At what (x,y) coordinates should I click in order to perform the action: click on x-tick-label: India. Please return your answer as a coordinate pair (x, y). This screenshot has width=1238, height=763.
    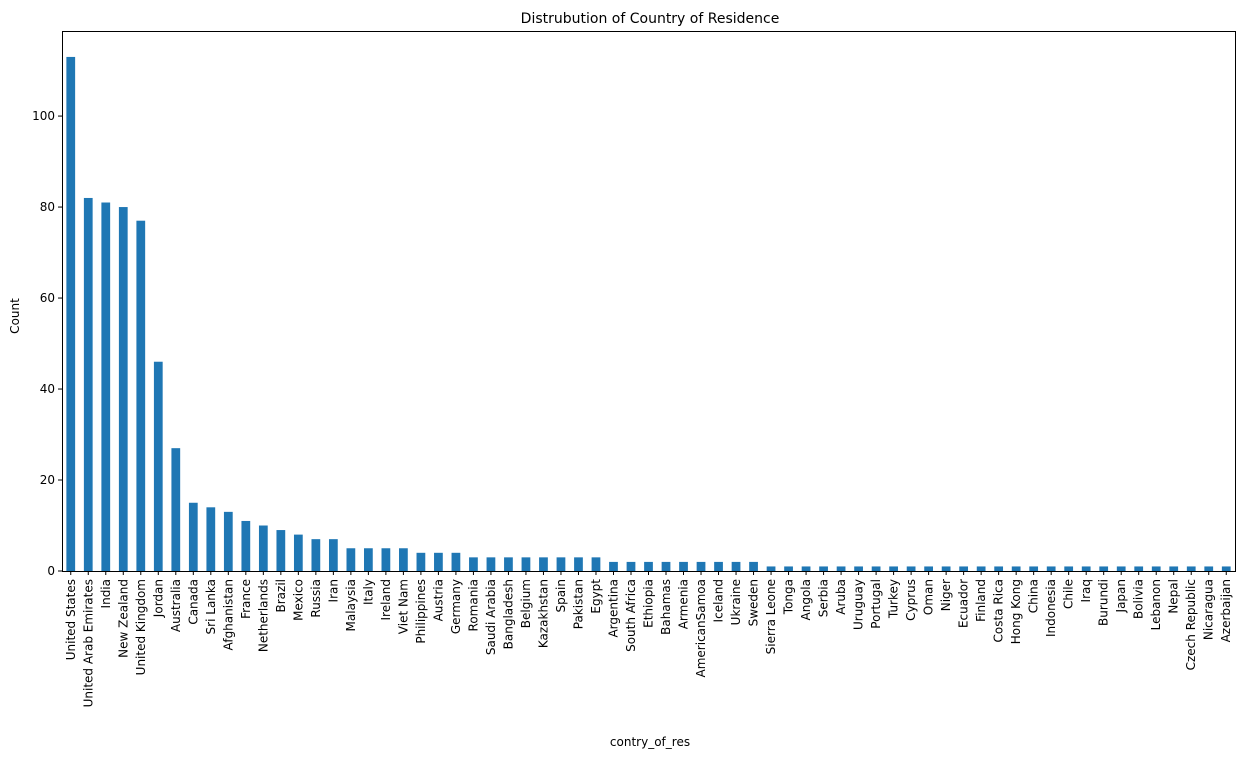
    Looking at the image, I should click on (106, 593).